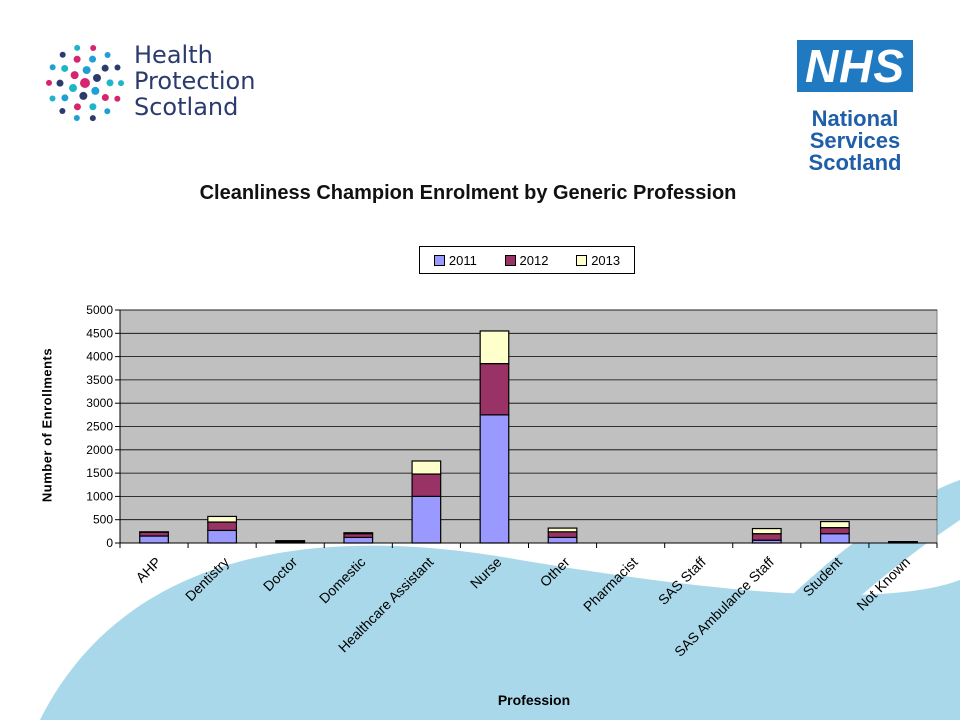 This screenshot has width=960, height=720. I want to click on x-axis-title: Profession, so click(534, 700).